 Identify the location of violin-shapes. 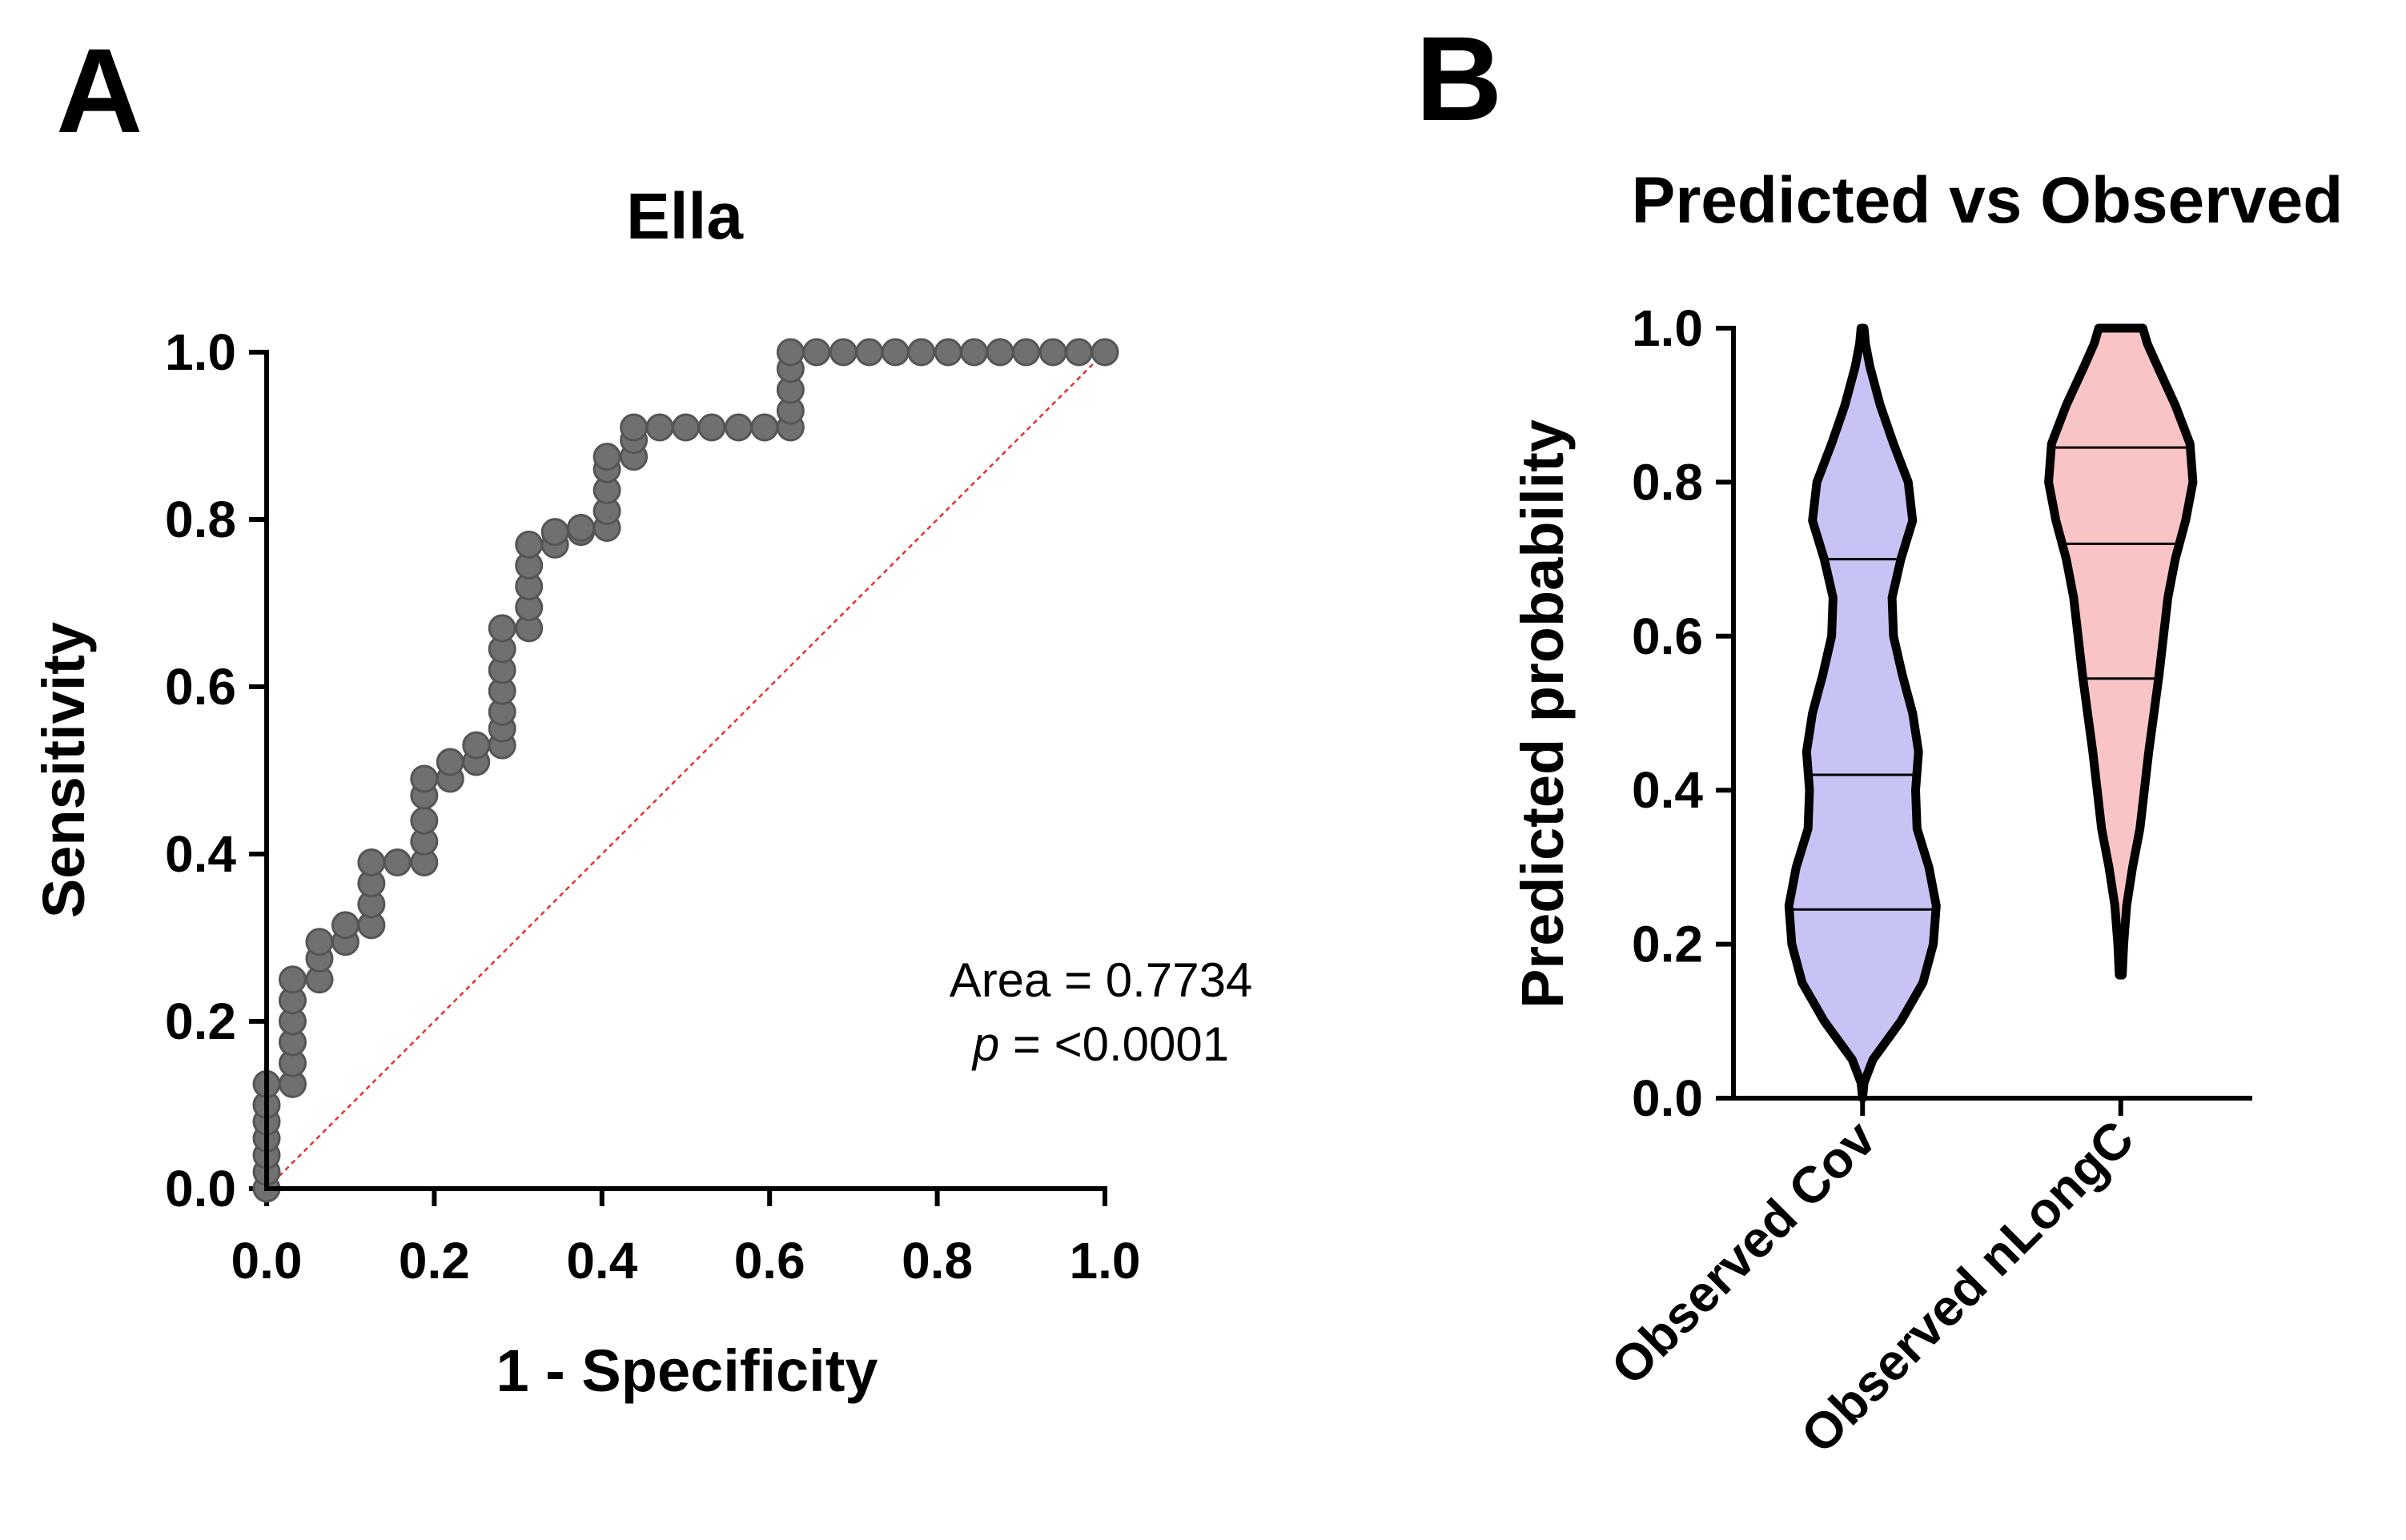
(1991, 713).